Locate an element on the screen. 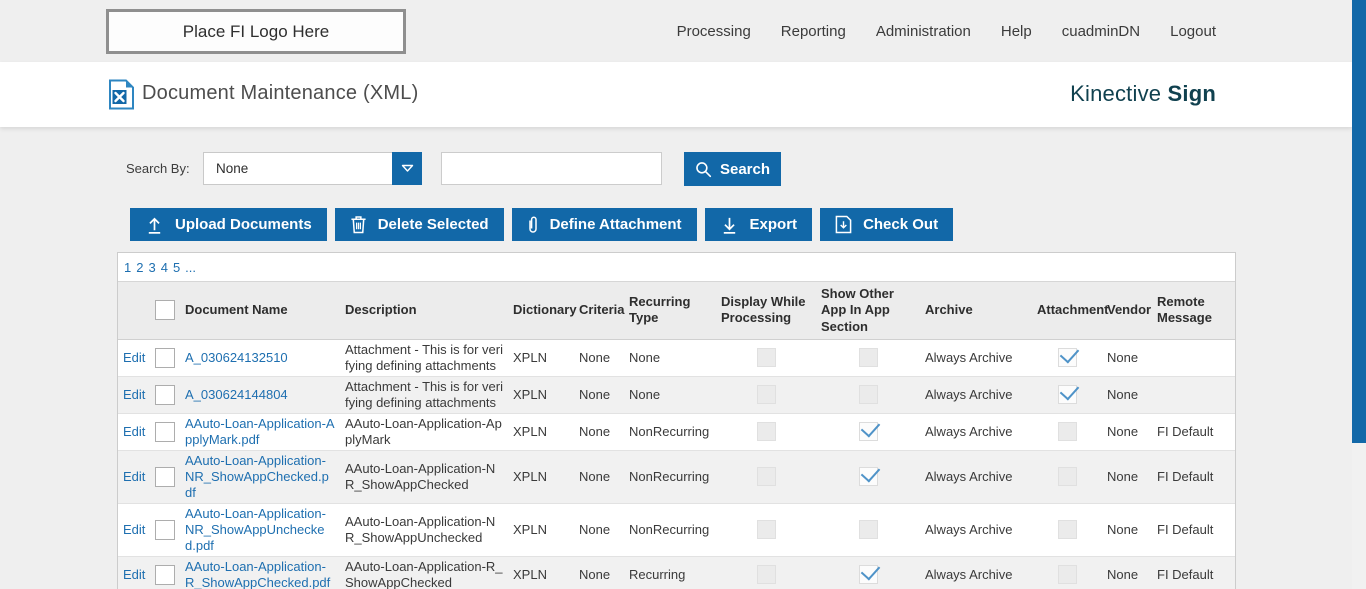  header-dictionary: Dictionary is located at coordinates (542, 310).